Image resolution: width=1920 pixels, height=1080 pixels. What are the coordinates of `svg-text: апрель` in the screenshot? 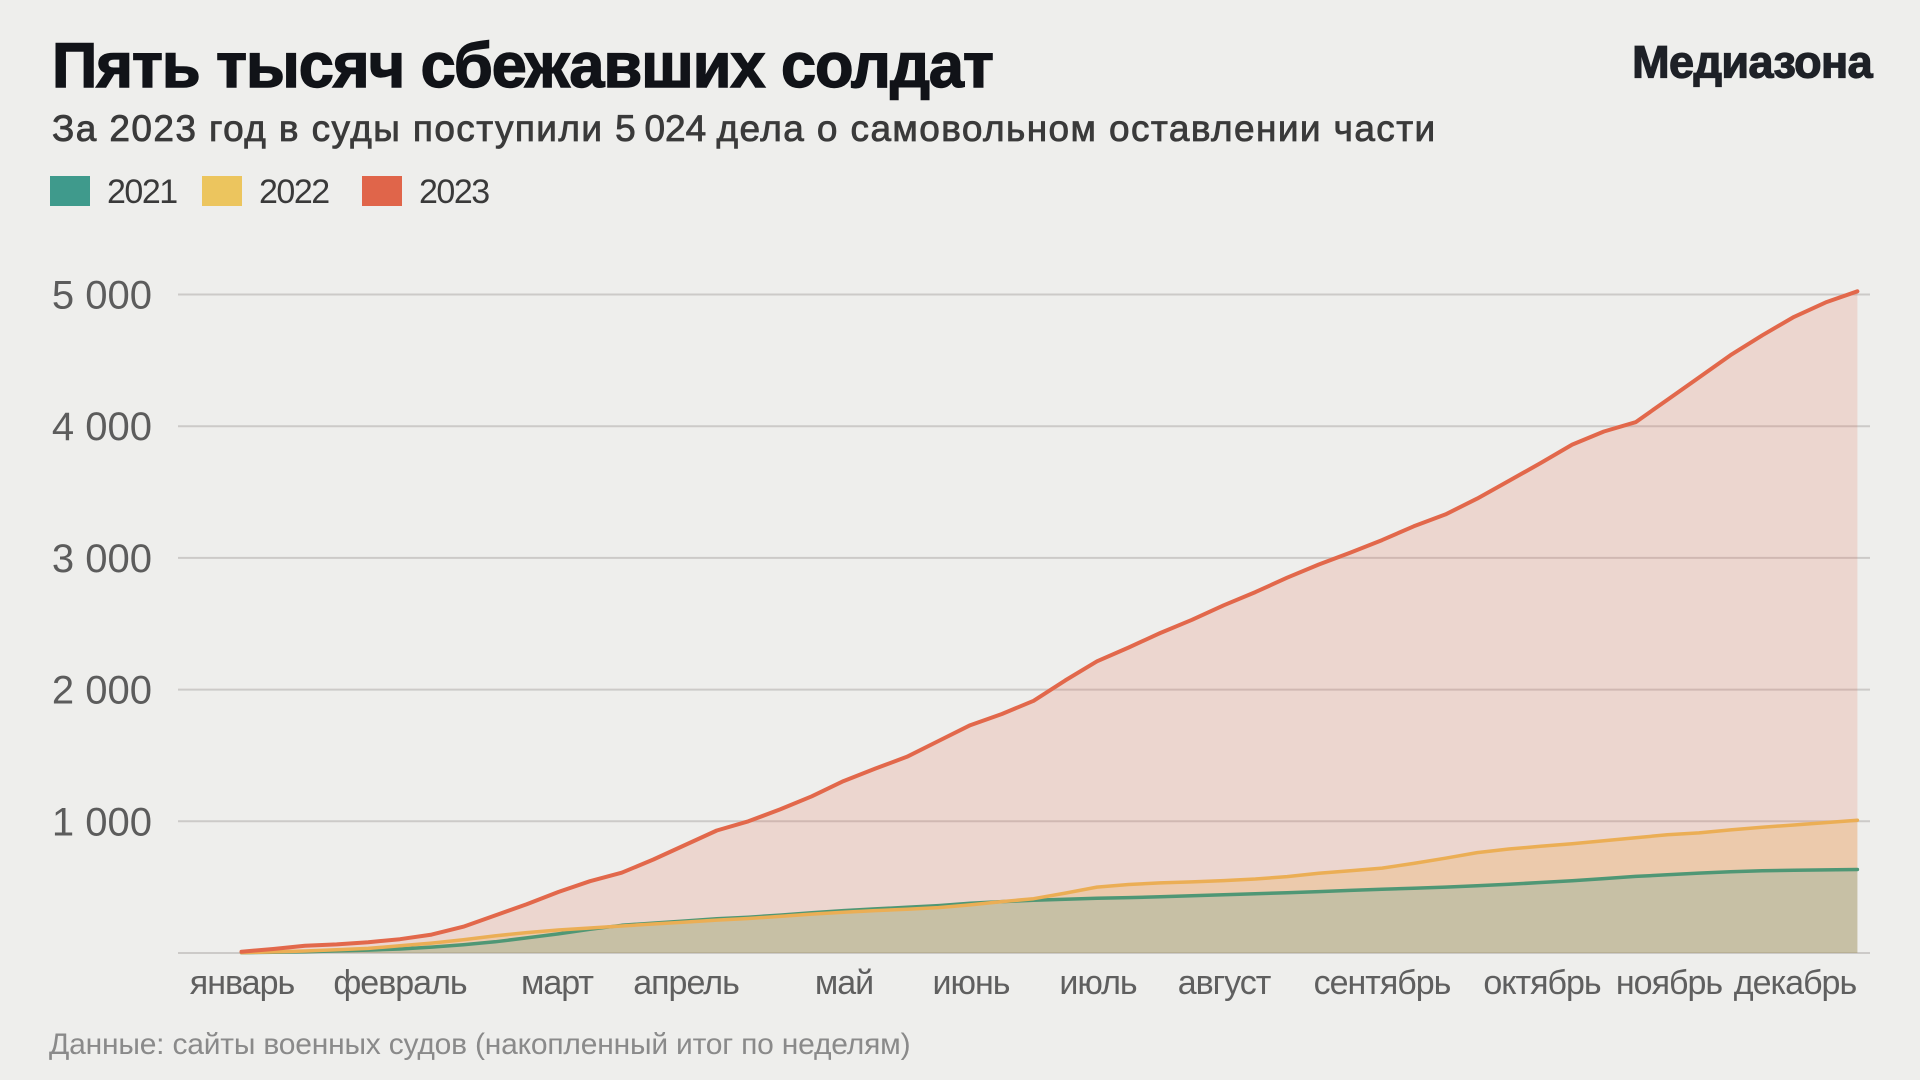 It's located at (686, 983).